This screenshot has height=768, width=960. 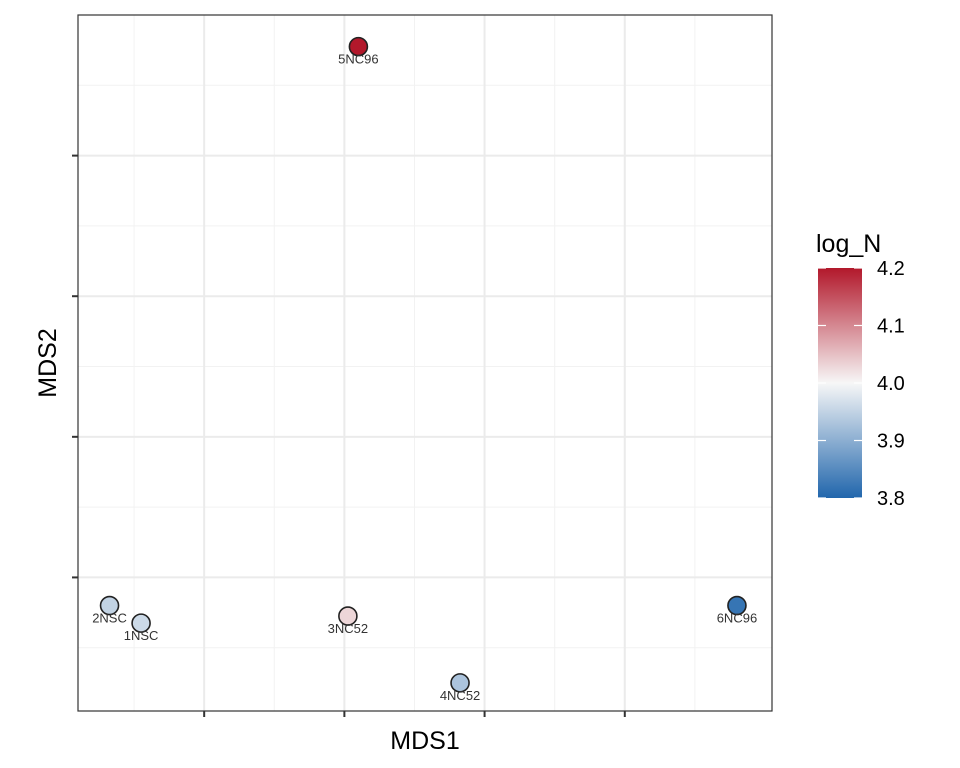 What do you see at coordinates (891, 269) in the screenshot?
I see `legend-tick-label: 4.2` at bounding box center [891, 269].